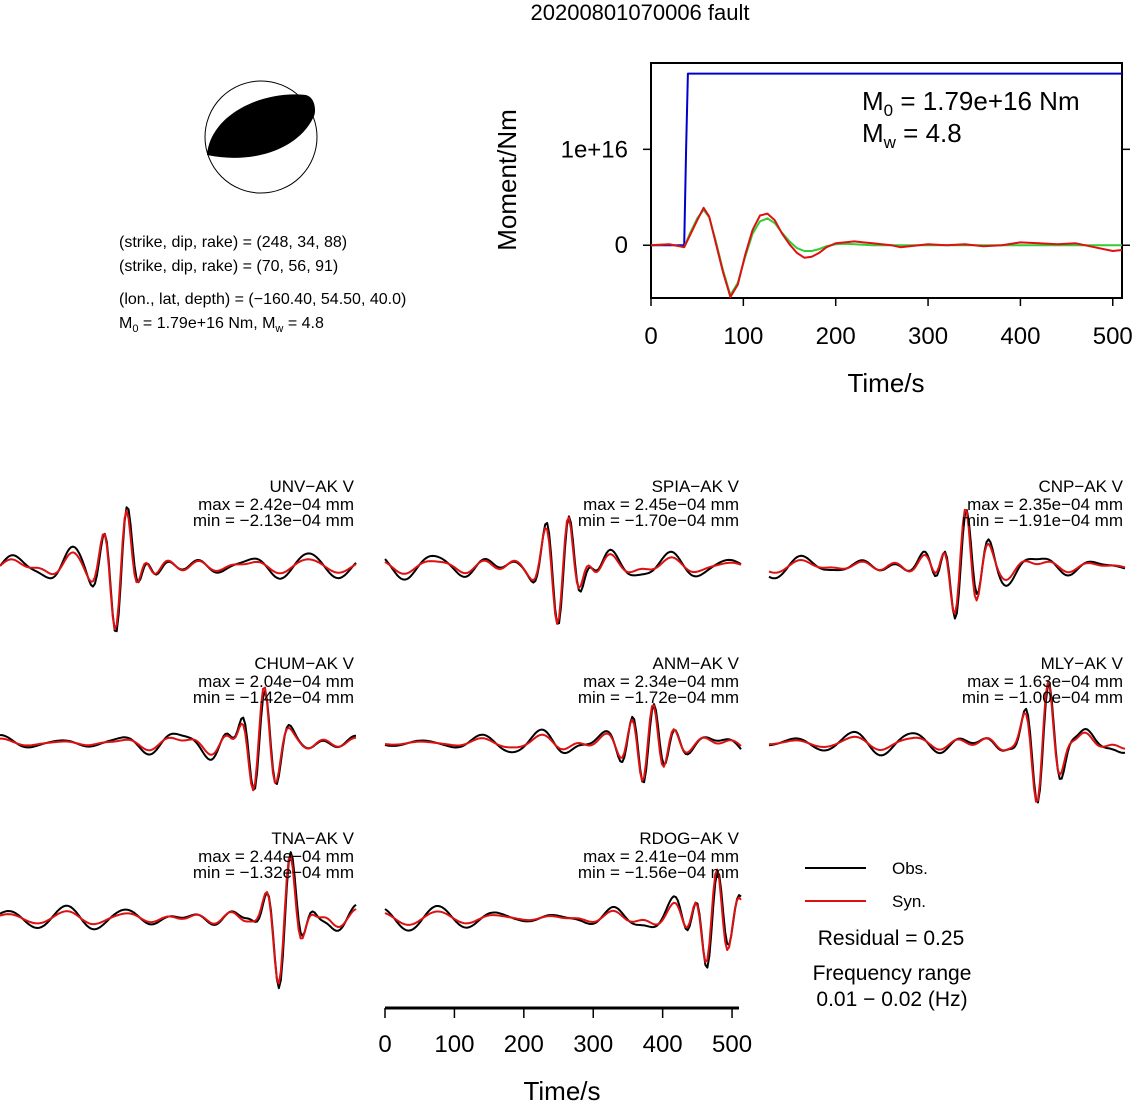 The height and width of the screenshot is (1104, 1137). Describe the element at coordinates (561, 1090) in the screenshot. I see `waveform-x-label: Time/s` at that location.